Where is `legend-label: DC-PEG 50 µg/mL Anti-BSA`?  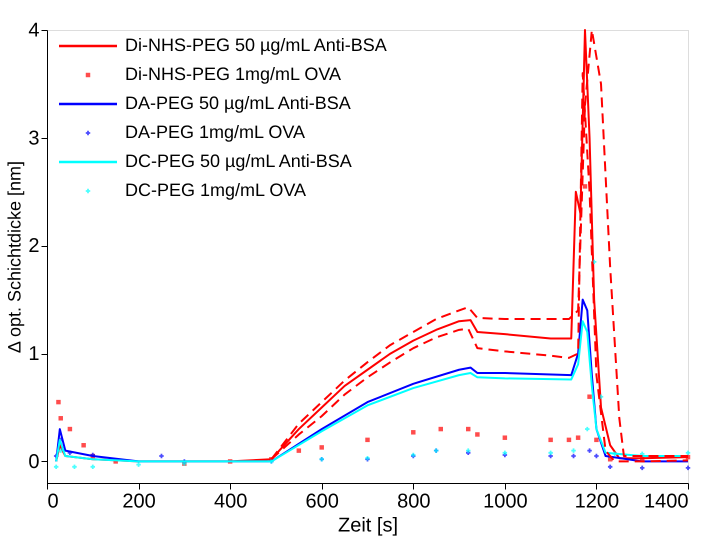
legend-label: DC-PEG 50 µg/mL Anti-BSA is located at coordinates (238, 161).